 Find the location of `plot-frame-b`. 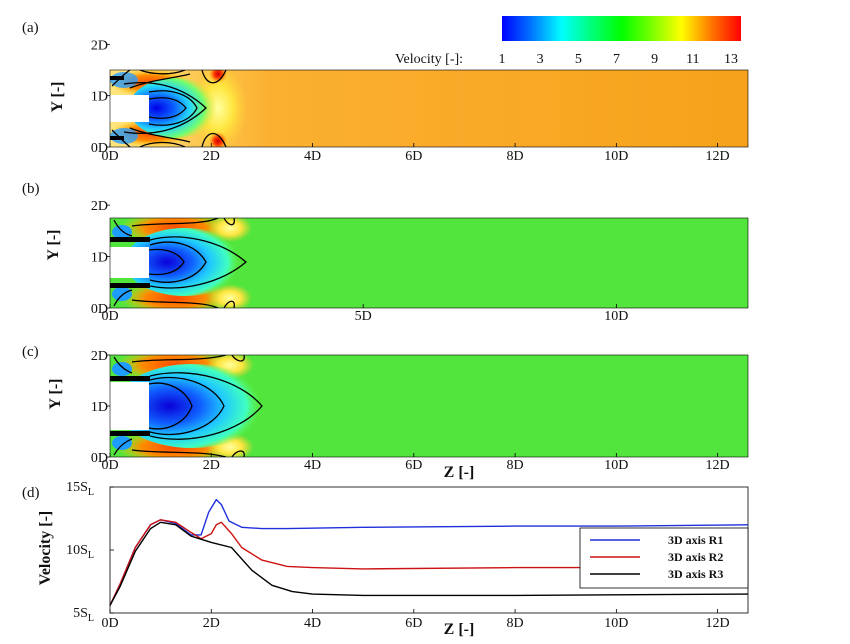

plot-frame-b is located at coordinates (429, 263).